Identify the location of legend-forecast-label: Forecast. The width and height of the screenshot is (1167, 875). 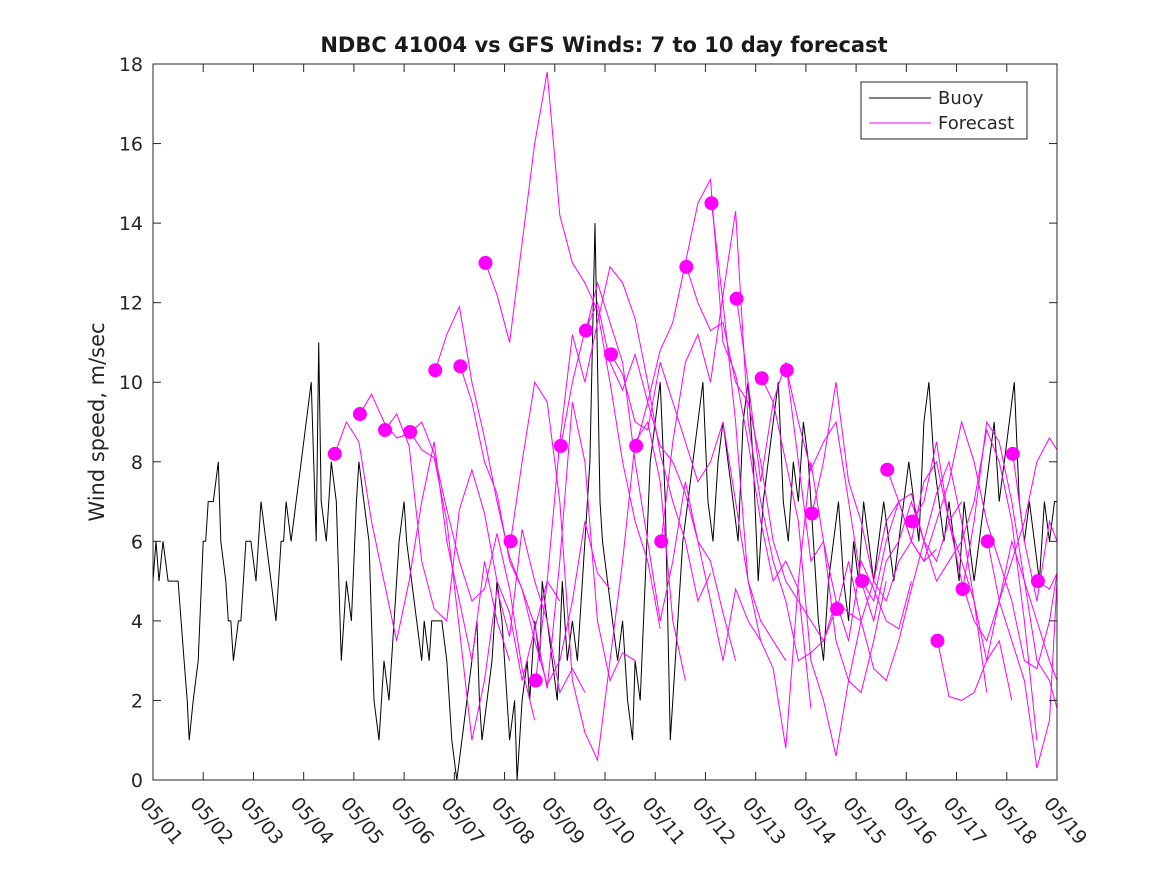
(976, 123).